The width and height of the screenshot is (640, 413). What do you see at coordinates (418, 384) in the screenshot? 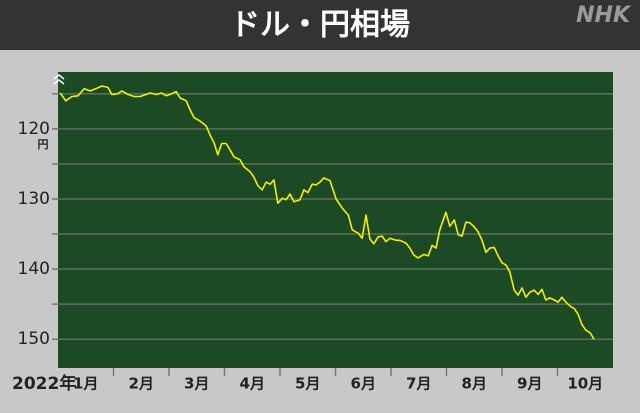
I see `x-tick-label: 7月` at bounding box center [418, 384].